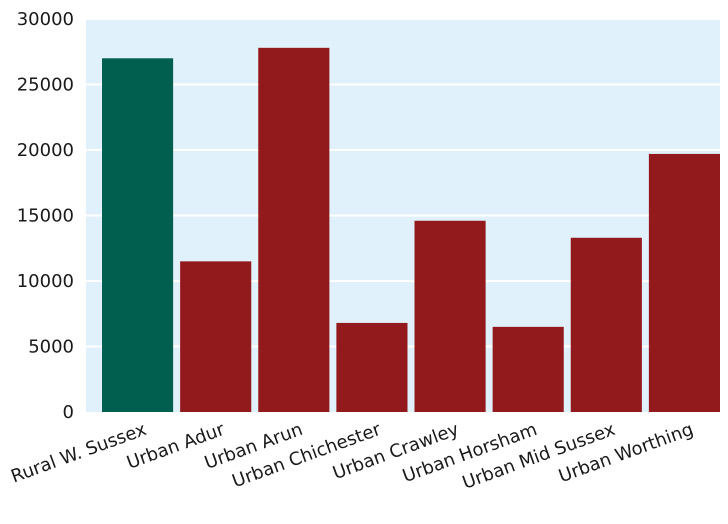  What do you see at coordinates (51, 347) in the screenshot?
I see `y-tick-label: 5000` at bounding box center [51, 347].